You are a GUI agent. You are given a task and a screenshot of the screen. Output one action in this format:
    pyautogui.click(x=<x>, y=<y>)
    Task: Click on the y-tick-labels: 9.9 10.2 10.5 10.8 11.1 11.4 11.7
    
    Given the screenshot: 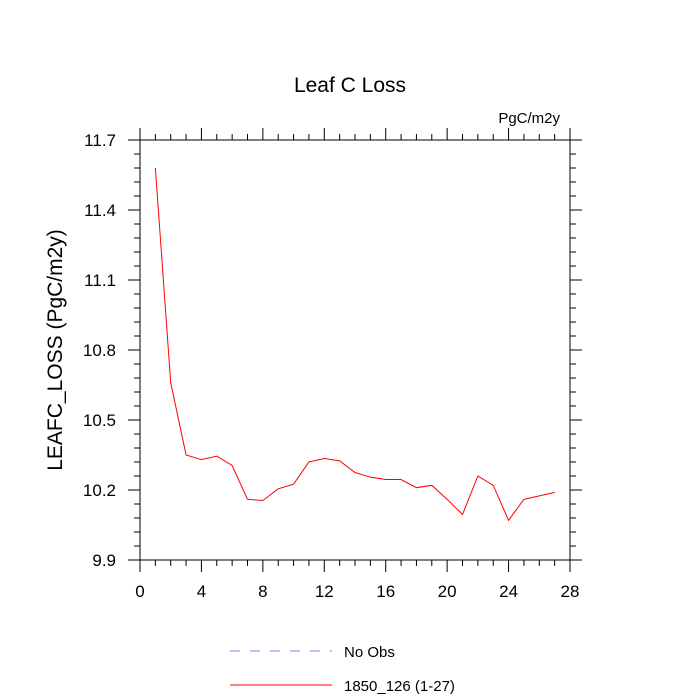 What is the action you would take?
    pyautogui.click(x=99, y=350)
    